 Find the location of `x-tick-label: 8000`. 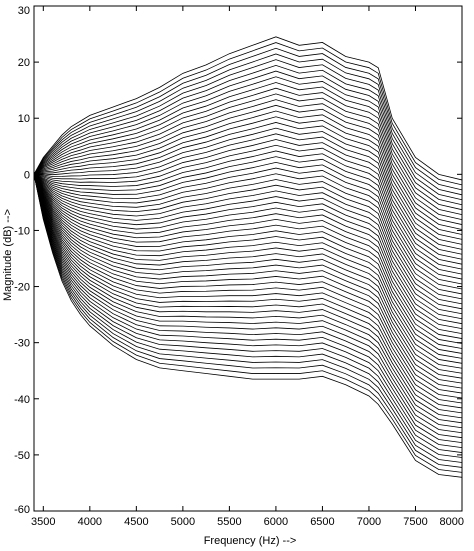

x-tick-label: 8000 is located at coordinates (452, 522).